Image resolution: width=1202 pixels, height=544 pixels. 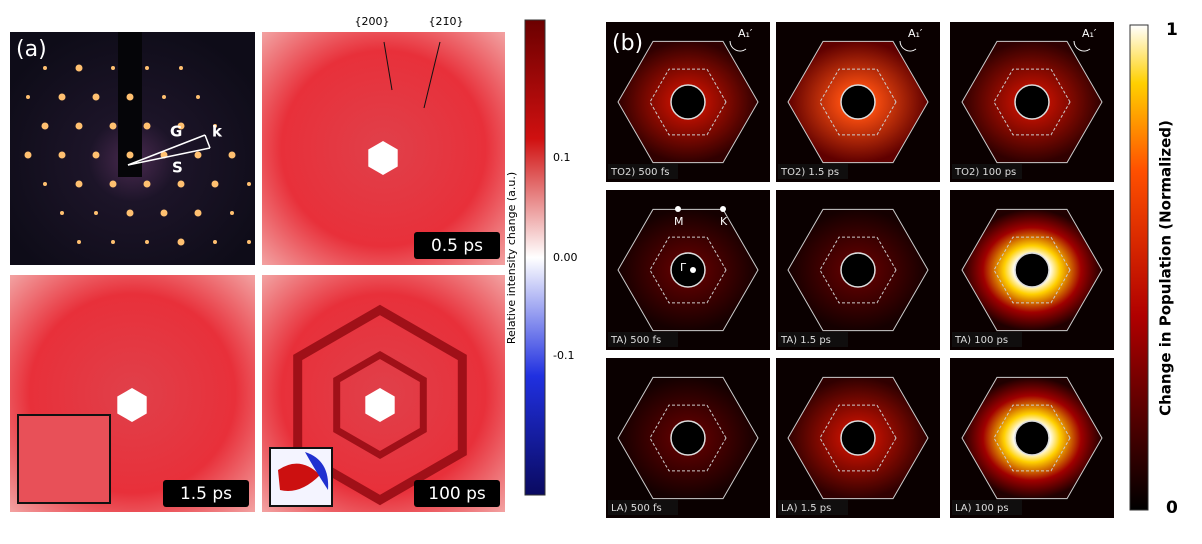 I want to click on timestamp: 1.5 ps, so click(x=206, y=494).